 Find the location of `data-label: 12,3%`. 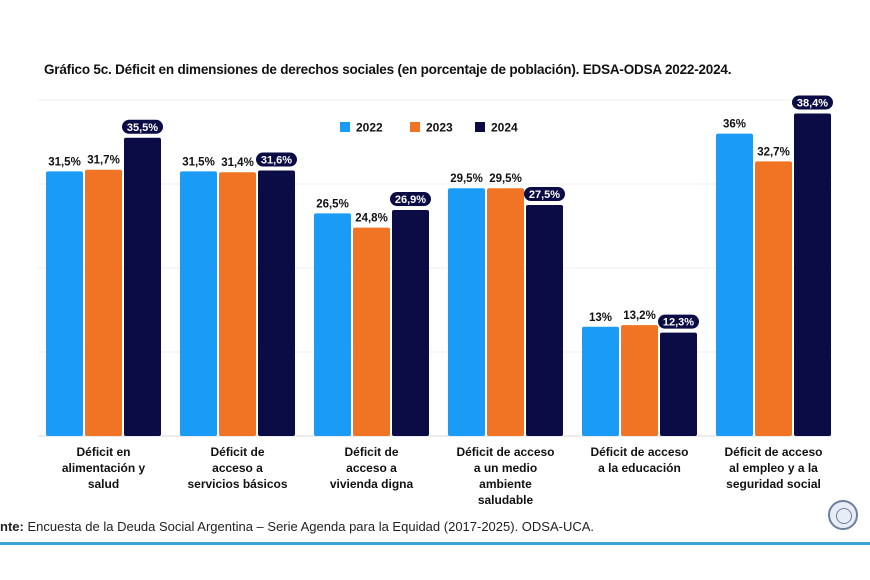

data-label: 12,3% is located at coordinates (678, 323).